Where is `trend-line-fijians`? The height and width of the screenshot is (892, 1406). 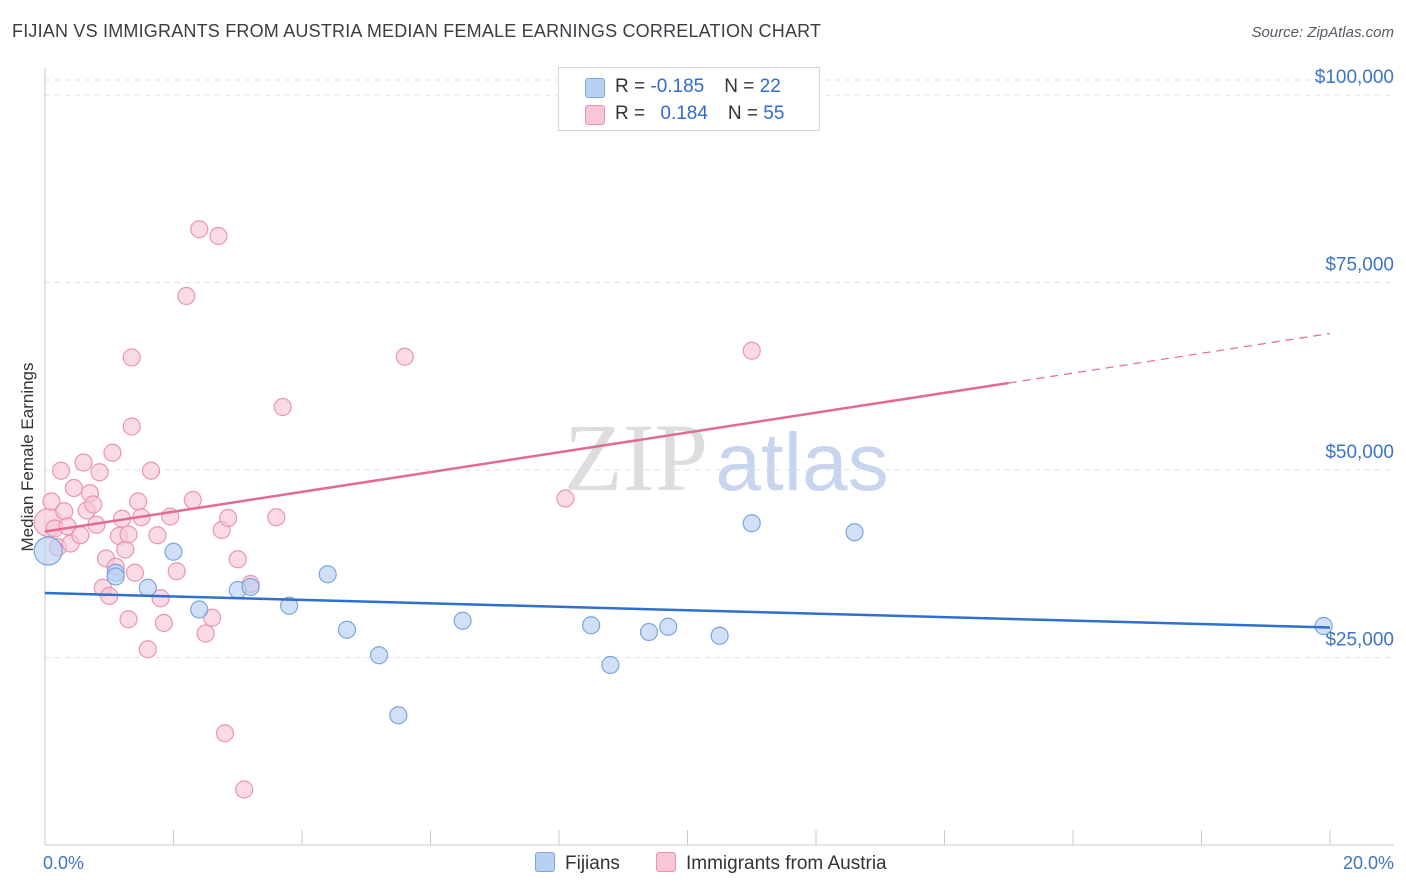 trend-line-fijians is located at coordinates (687, 610).